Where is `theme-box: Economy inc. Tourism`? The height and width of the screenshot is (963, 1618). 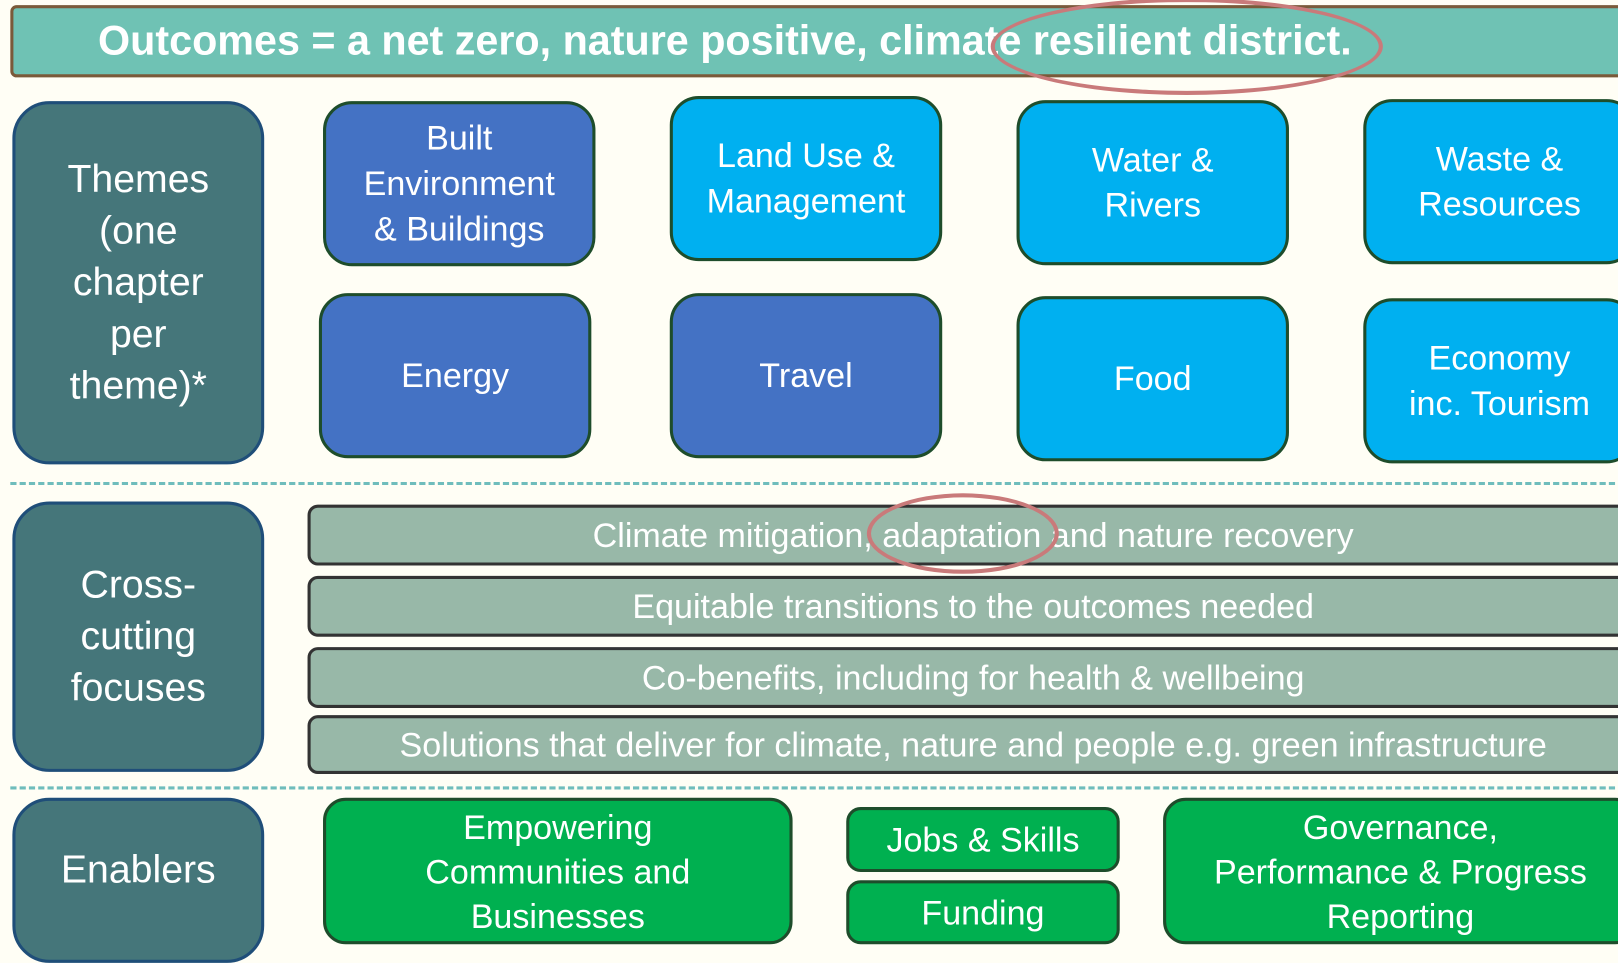 theme-box: Economy inc. Tourism is located at coordinates (1490, 381).